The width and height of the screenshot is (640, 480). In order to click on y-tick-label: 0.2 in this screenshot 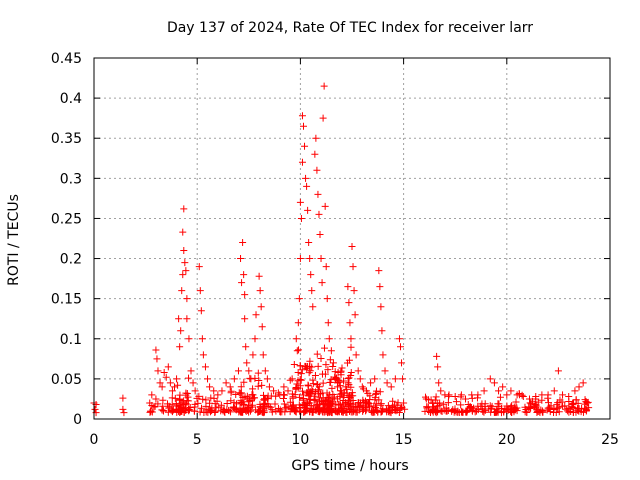, I will do `click(71, 260)`.